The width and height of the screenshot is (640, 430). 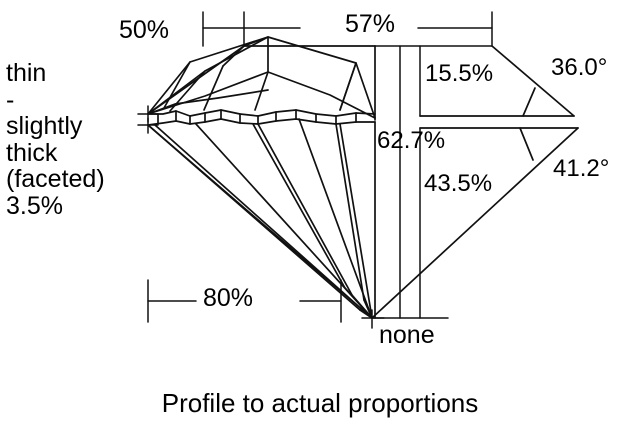 What do you see at coordinates (261, 117) in the screenshot?
I see `girdle-band` at bounding box center [261, 117].